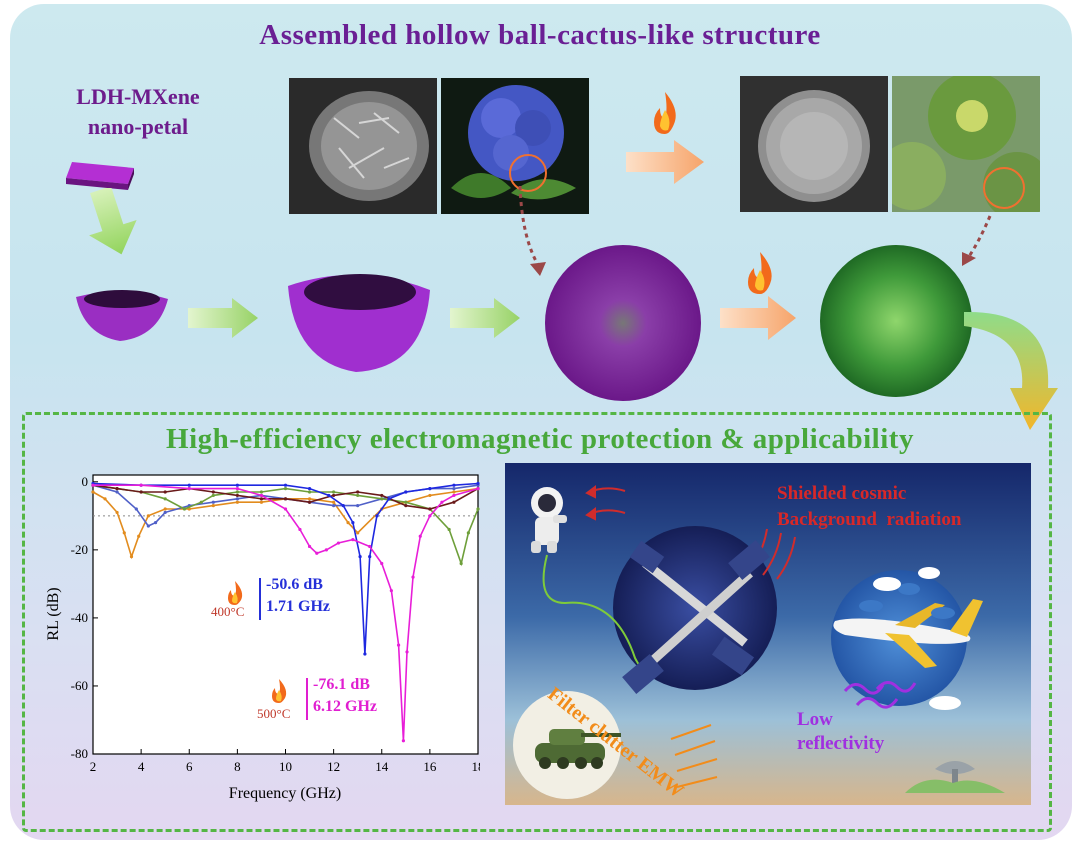  Describe the element at coordinates (53, 613) in the screenshot. I see `y-axis-label: RL (dB)` at that location.